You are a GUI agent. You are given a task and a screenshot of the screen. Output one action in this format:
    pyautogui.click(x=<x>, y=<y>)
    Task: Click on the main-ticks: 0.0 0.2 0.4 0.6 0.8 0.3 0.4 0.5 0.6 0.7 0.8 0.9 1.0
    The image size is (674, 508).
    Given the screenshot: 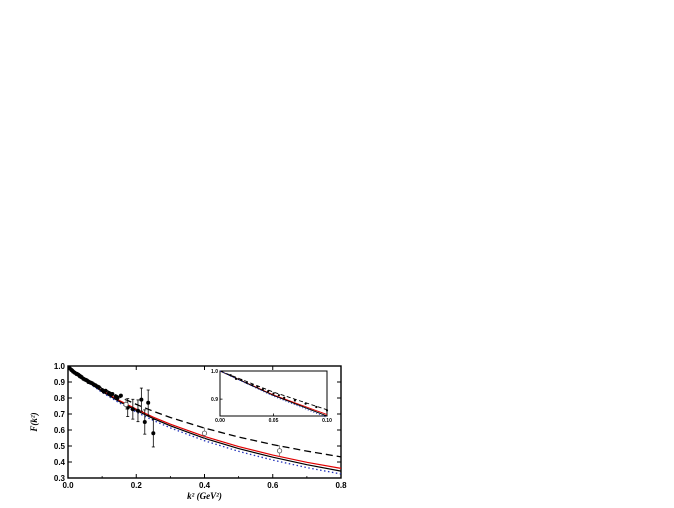 What is the action you would take?
    pyautogui.click(x=200, y=426)
    